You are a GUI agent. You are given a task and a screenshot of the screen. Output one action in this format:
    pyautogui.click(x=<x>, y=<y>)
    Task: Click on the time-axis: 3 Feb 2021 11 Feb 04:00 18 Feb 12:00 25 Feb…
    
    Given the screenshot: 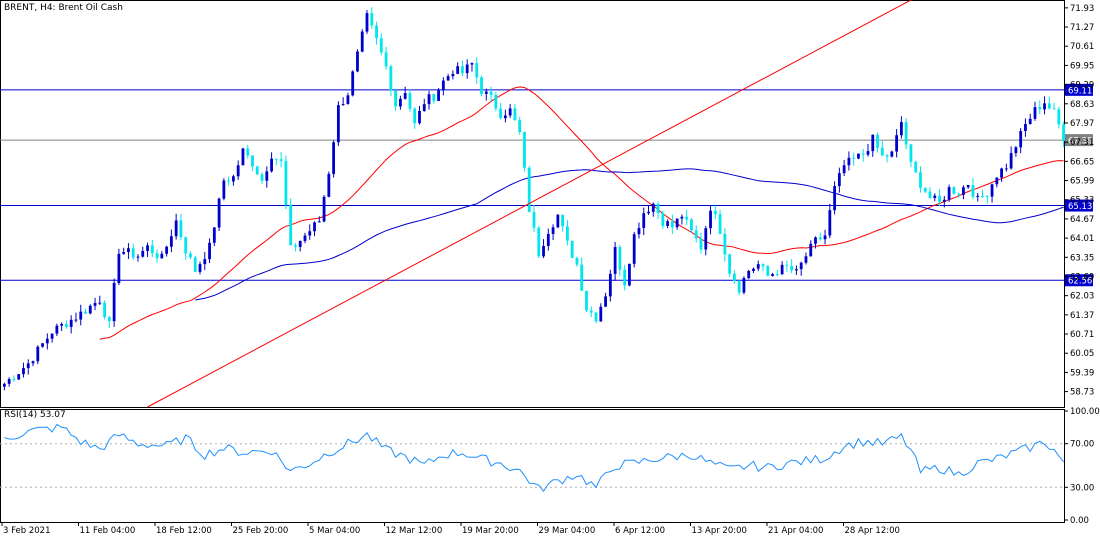 What is the action you would take?
    pyautogui.click(x=450, y=529)
    